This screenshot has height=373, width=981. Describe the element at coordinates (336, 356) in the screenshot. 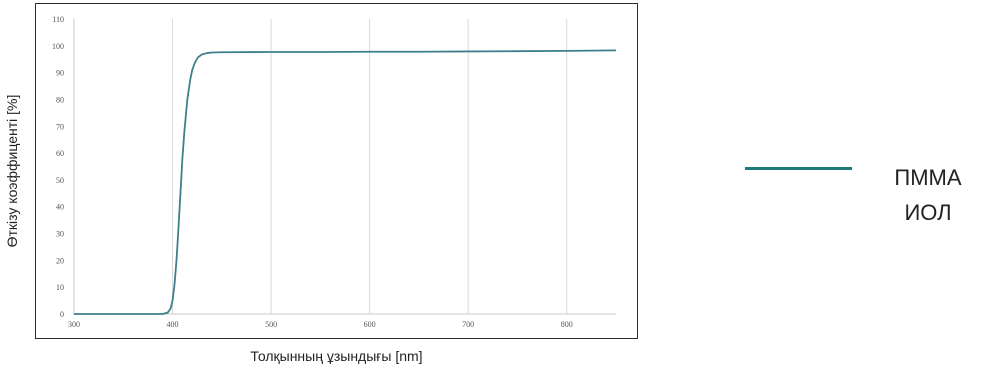

I see `x-axis-label: Толқынның ұзындығы [nm]` at that location.